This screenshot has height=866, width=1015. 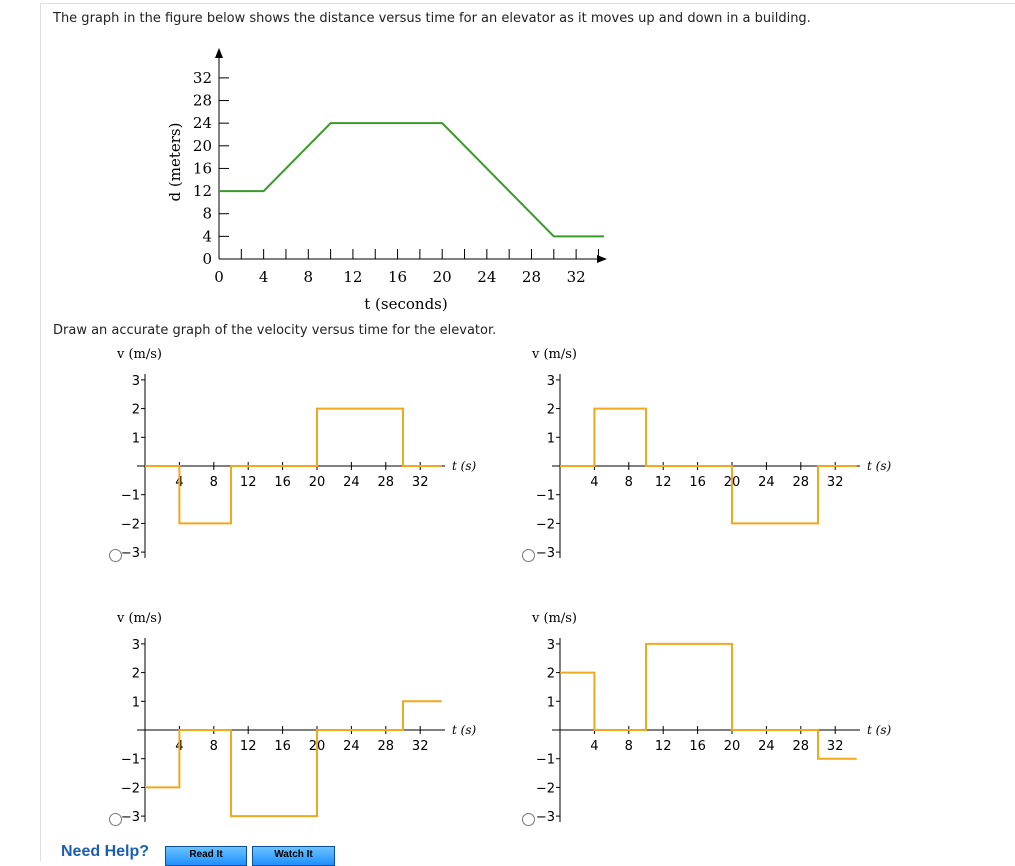 I want to click on x-tick-label: 4, so click(x=264, y=277).